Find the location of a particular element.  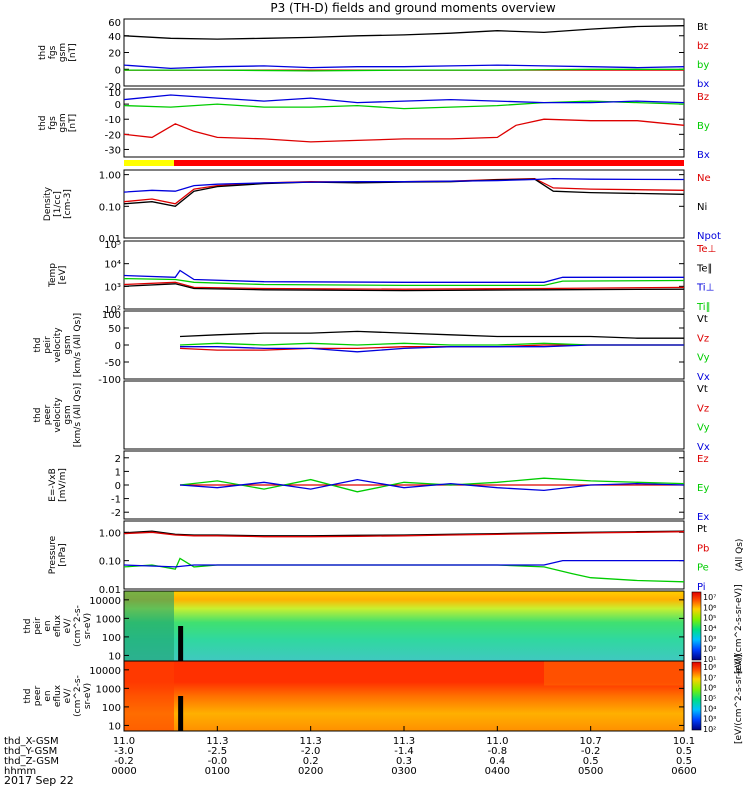

y-tick-label: 0 is located at coordinates (118, 105).